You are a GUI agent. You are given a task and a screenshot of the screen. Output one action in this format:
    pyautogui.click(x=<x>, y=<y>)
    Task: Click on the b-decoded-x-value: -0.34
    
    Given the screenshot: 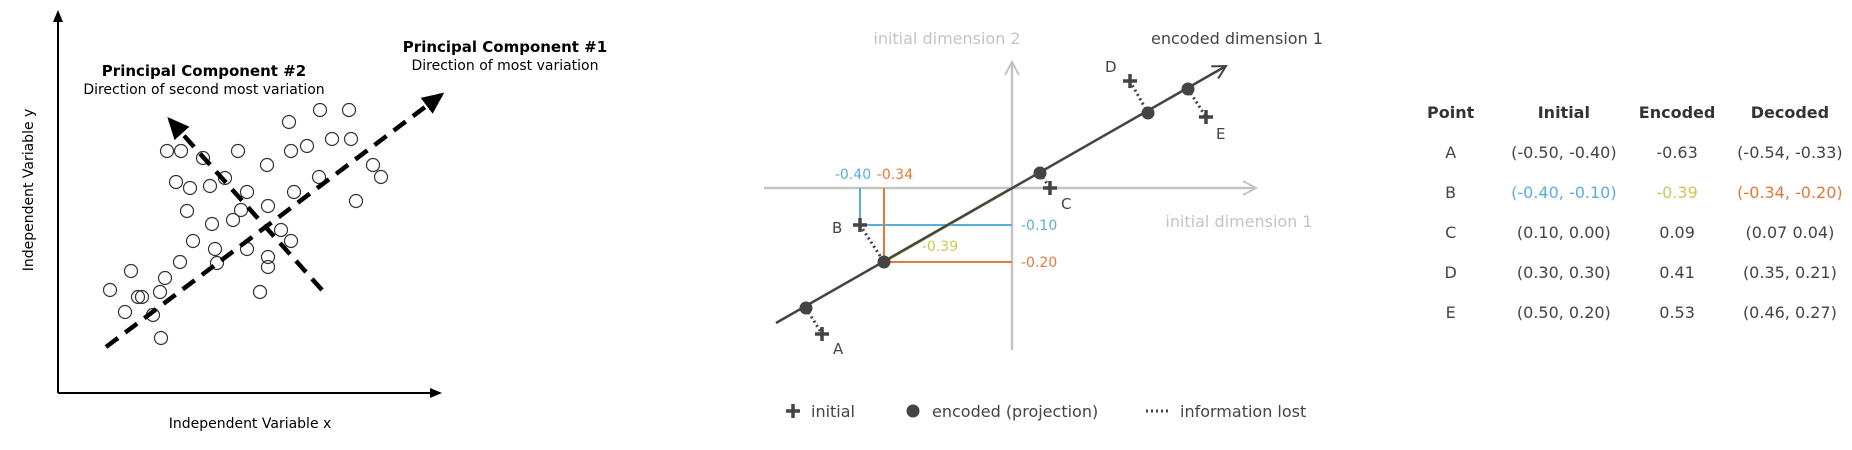 What is the action you would take?
    pyautogui.click(x=895, y=175)
    